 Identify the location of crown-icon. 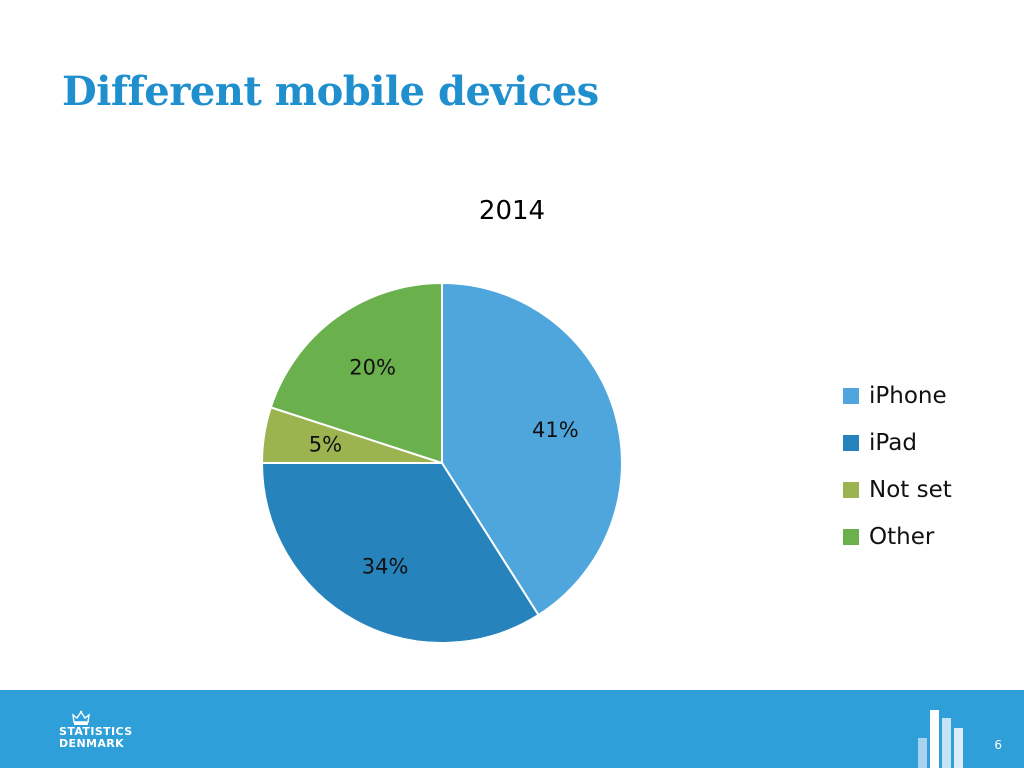
(81, 717).